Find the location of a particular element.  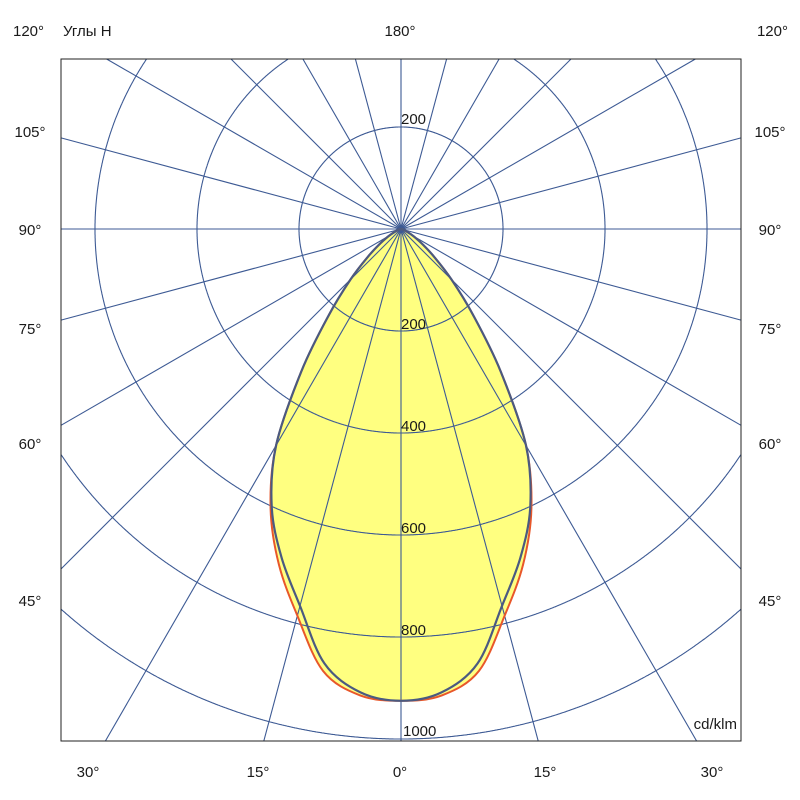

angle-label-left-75: 75° is located at coordinates (30, 329).